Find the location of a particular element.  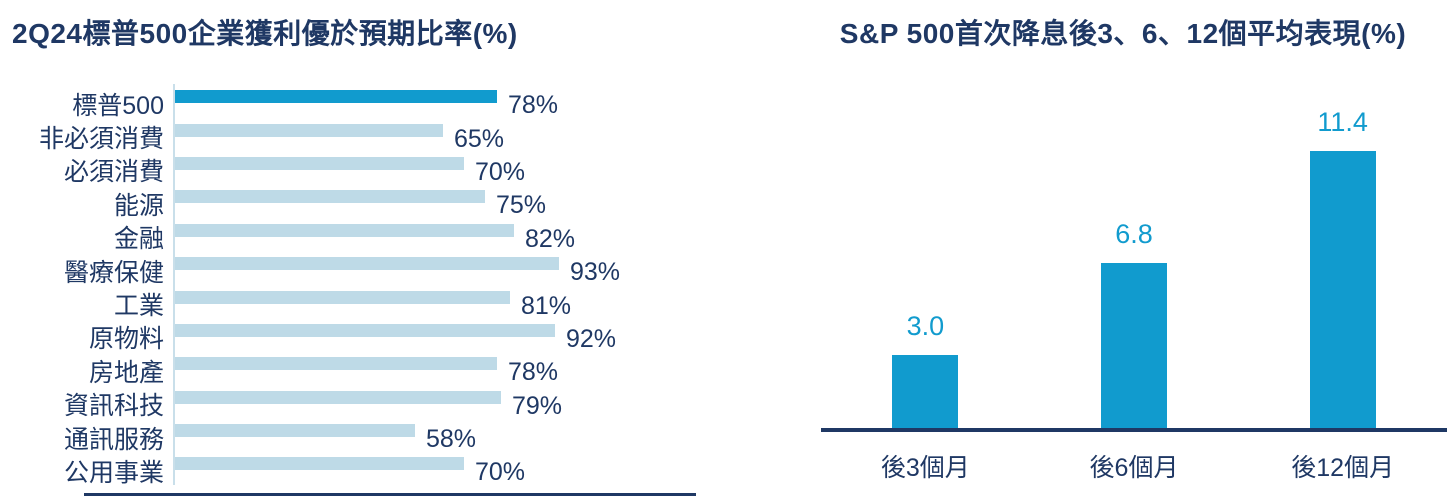

bar-row: 原物料 92% is located at coordinates (364, 335).